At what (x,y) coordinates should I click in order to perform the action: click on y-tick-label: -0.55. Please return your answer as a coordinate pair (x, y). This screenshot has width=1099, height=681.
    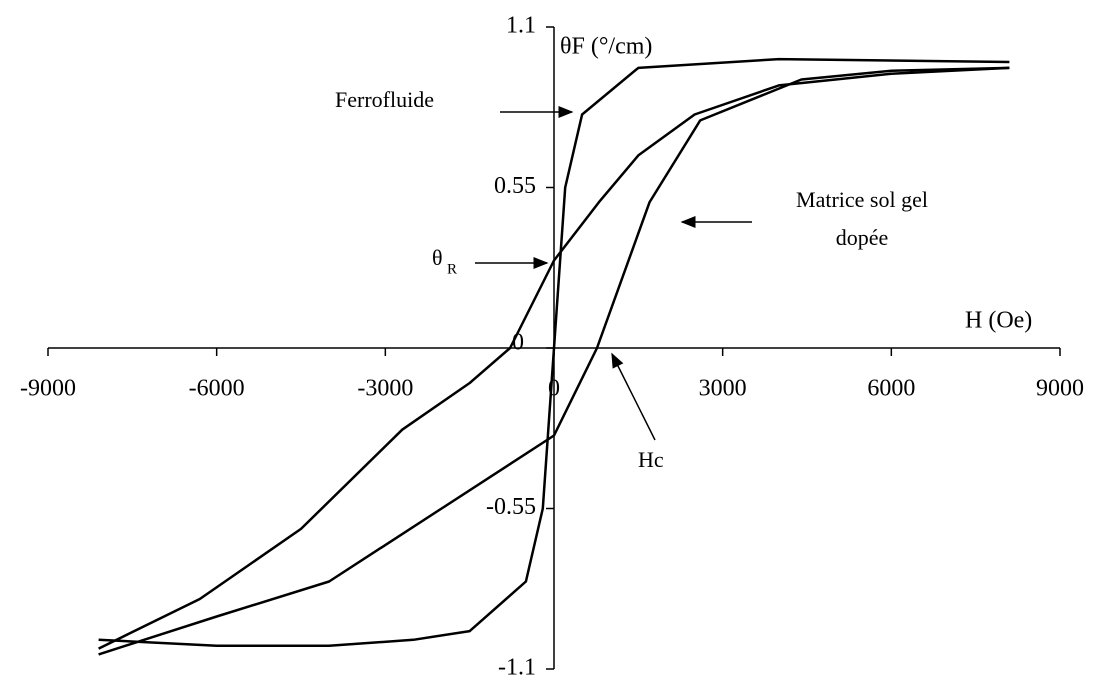
    Looking at the image, I should click on (511, 507).